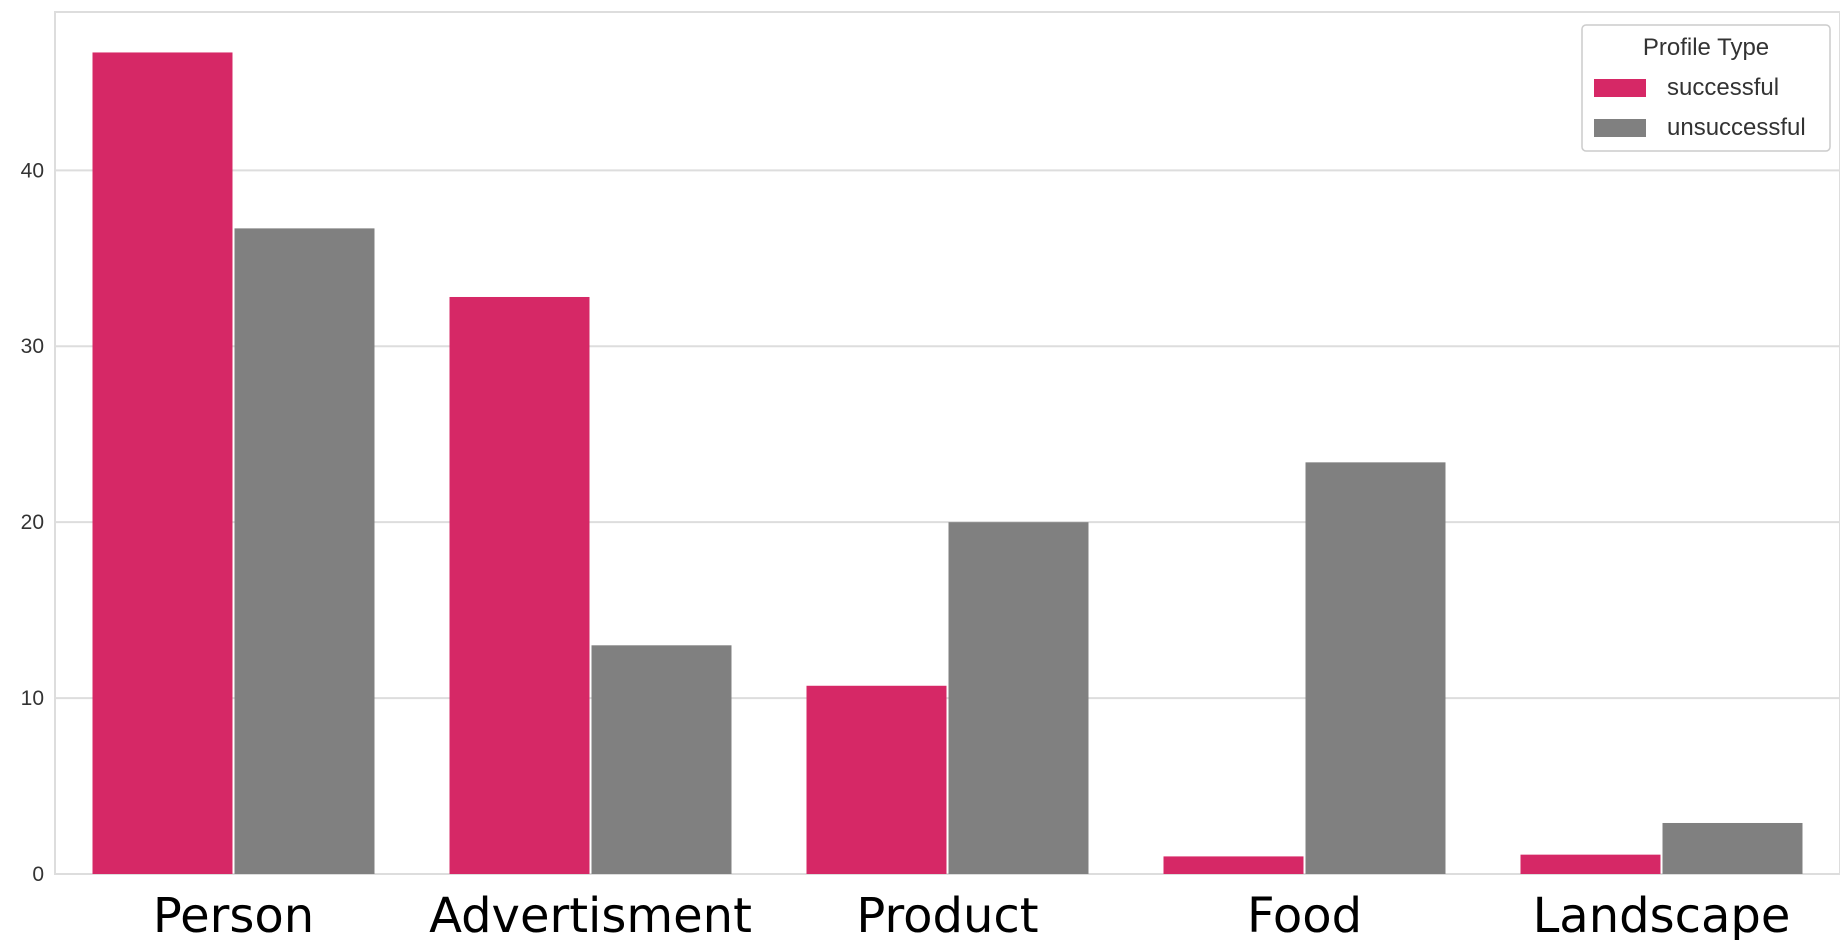 The width and height of the screenshot is (1840, 940). What do you see at coordinates (1018, 698) in the screenshot?
I see `bar-unsuccessful-product` at bounding box center [1018, 698].